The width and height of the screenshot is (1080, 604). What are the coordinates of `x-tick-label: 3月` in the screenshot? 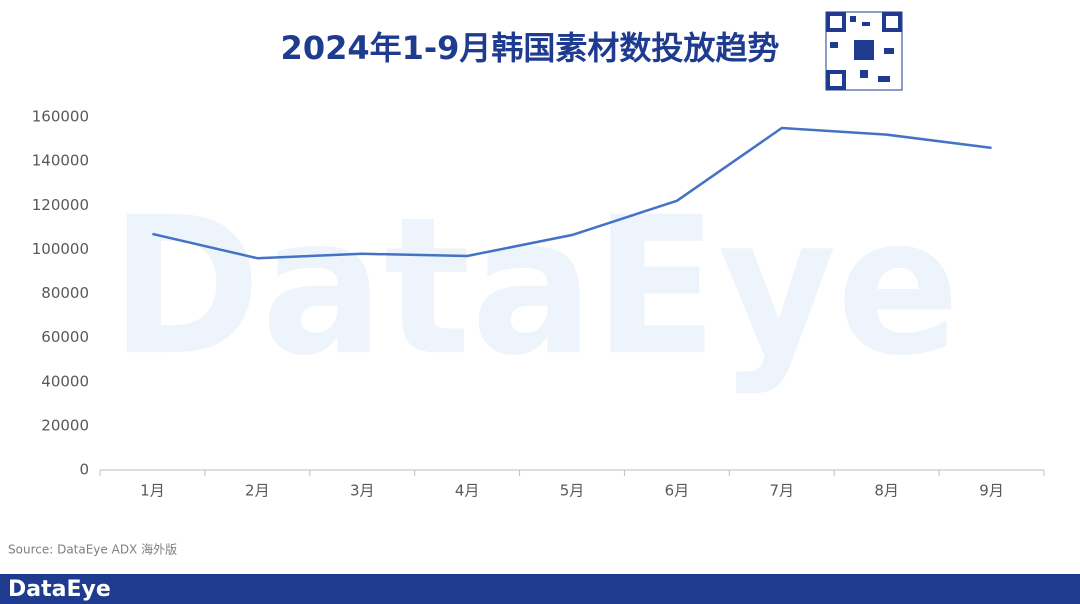 It's located at (362, 491).